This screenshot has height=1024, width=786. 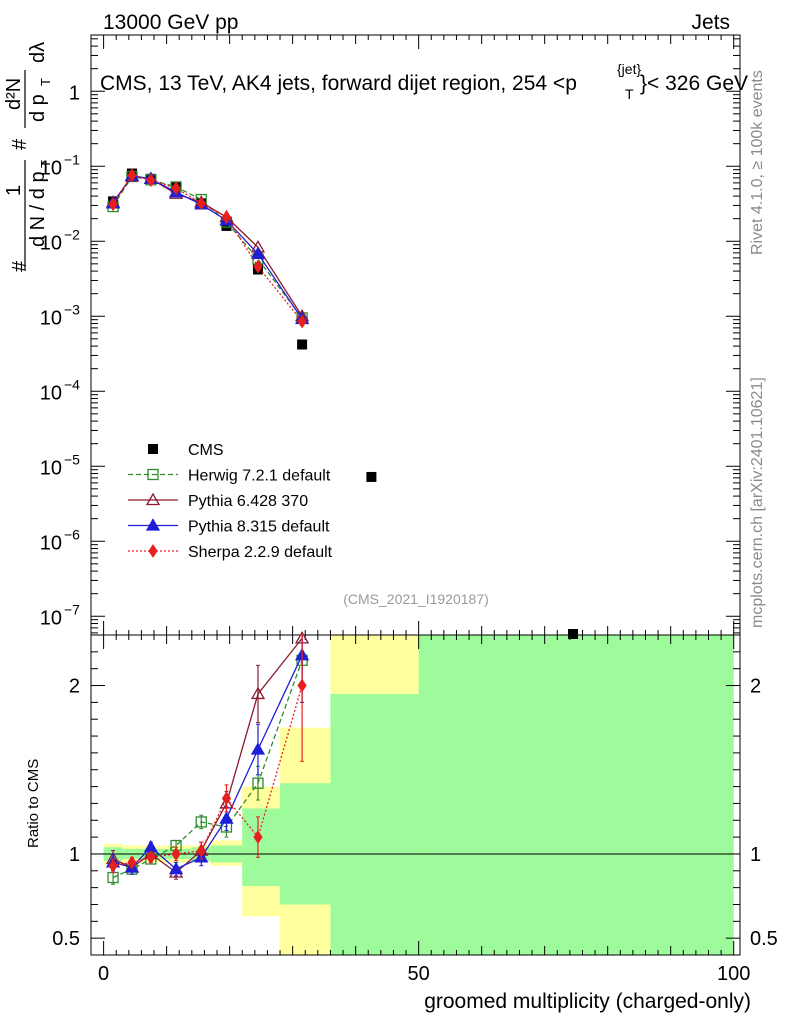 I want to click on ratio-y-axis-label: Ratio to CMS, so click(x=33, y=803).